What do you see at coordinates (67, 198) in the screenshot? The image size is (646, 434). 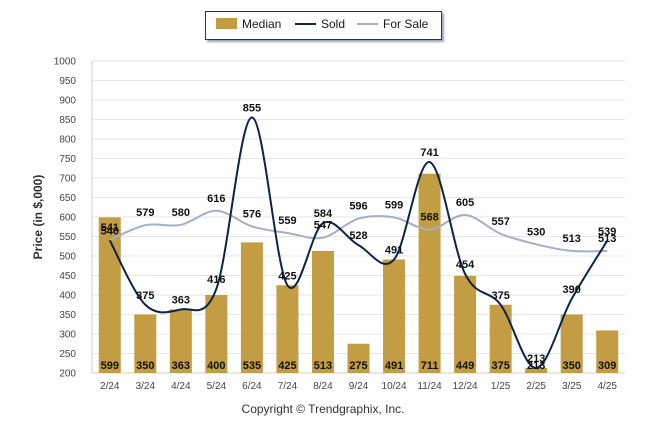 I see `y-tick-label: 650` at bounding box center [67, 198].